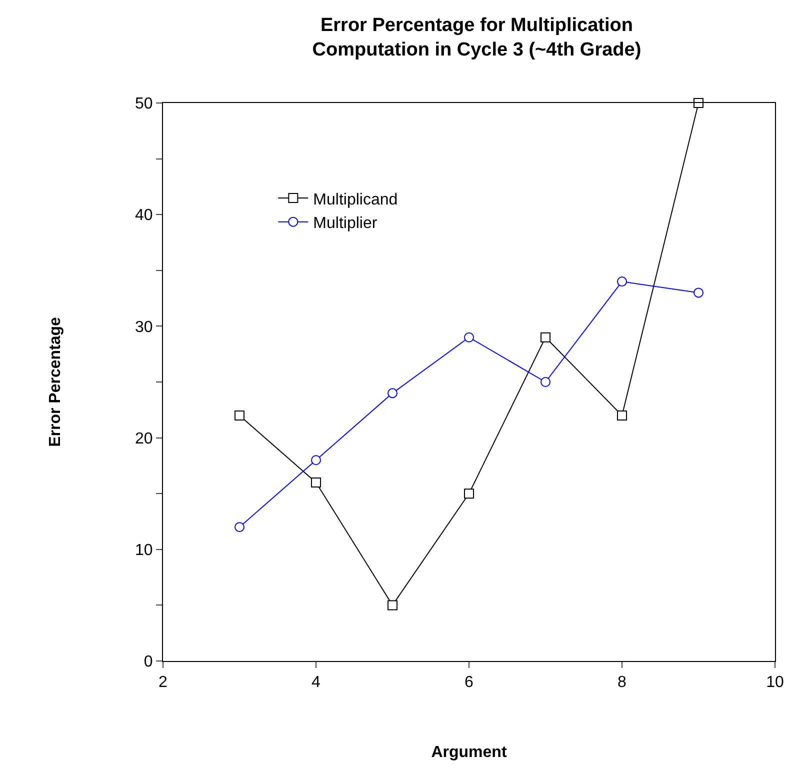 This screenshot has width=788, height=773. I want to click on y-tick-label: 10, so click(144, 550).